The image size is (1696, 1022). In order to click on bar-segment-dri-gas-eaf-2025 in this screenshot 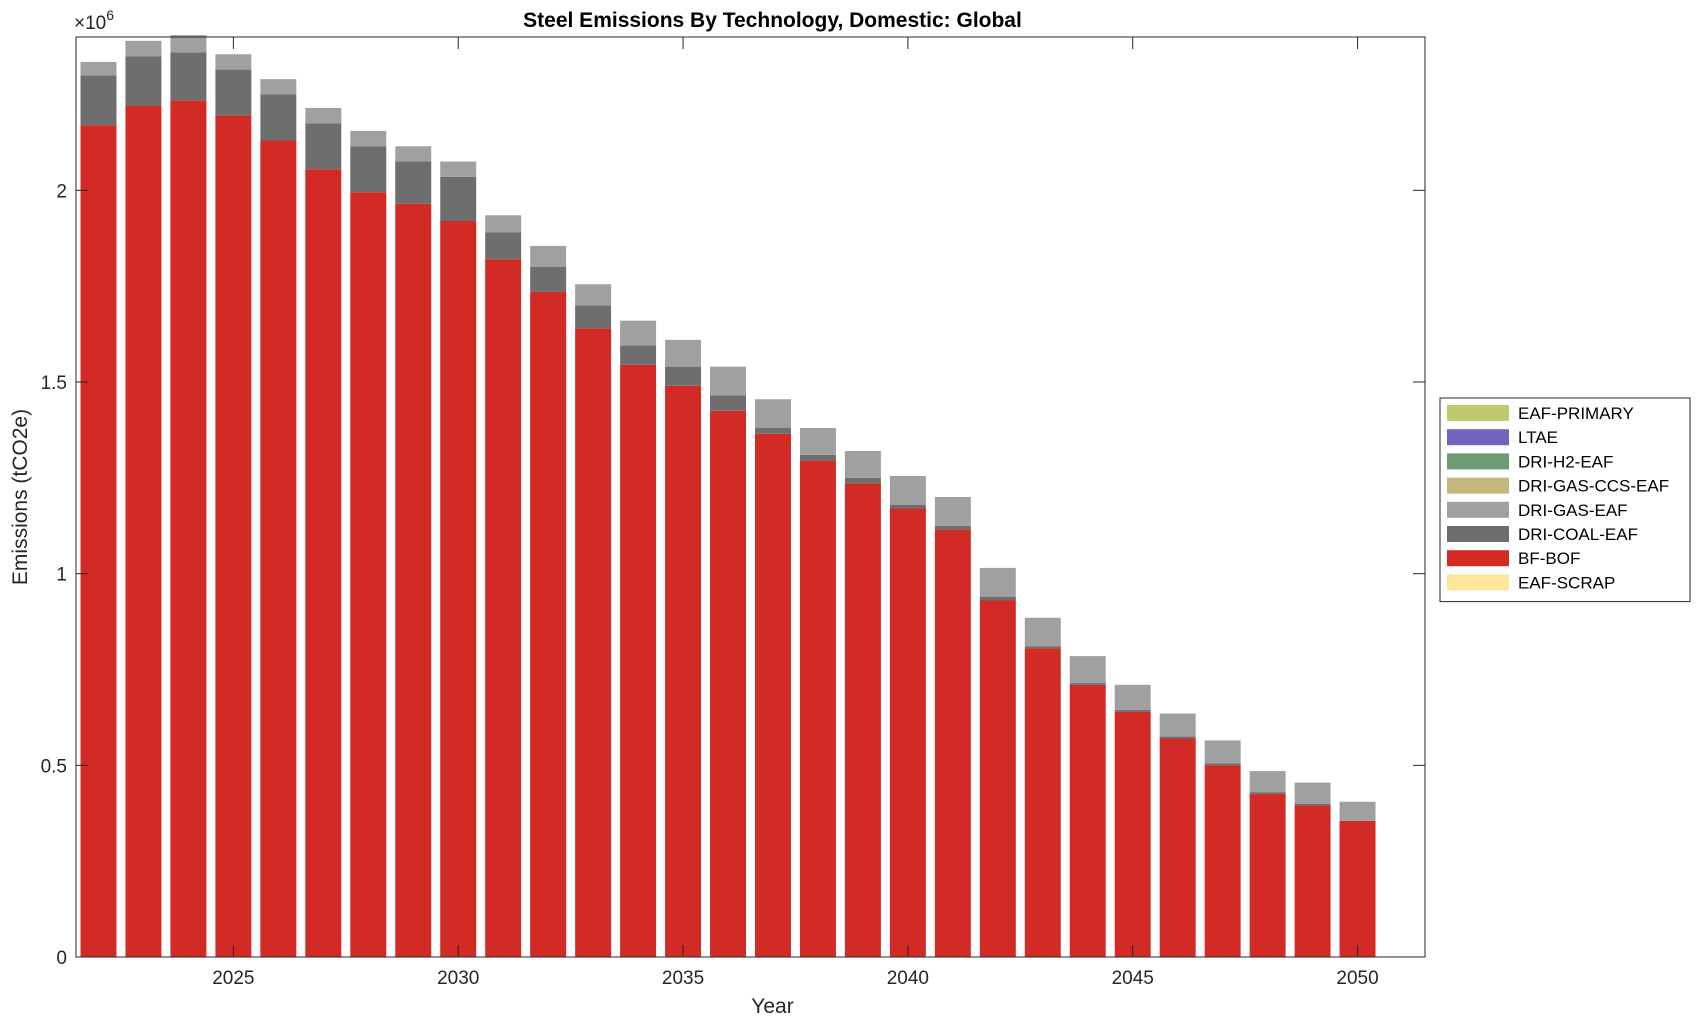, I will do `click(233, 62)`.